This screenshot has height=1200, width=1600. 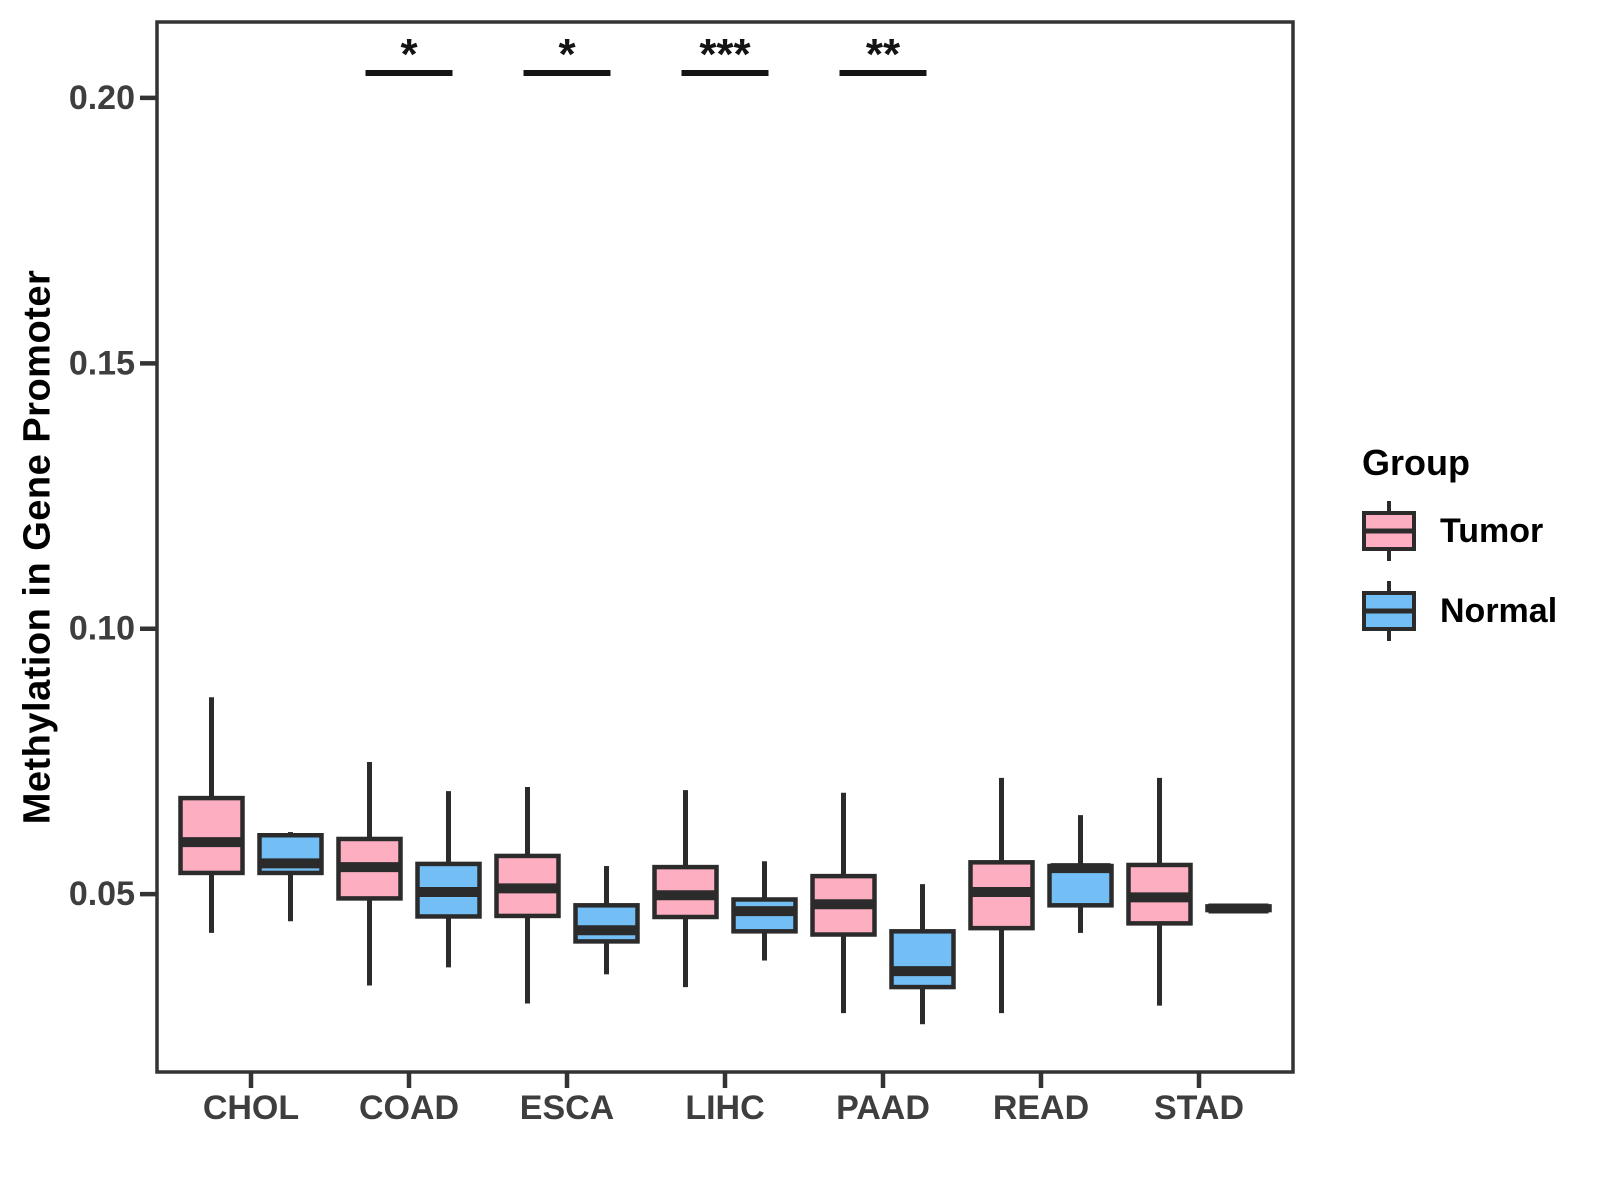 What do you see at coordinates (251, 1108) in the screenshot?
I see `x-tick-label-chol: CHOL` at bounding box center [251, 1108].